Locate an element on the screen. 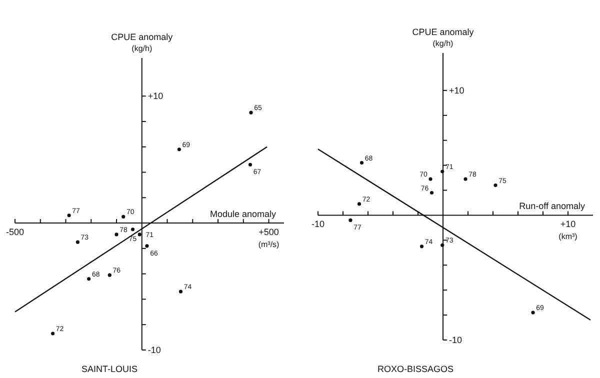  text: ROXO-BISSAGOS is located at coordinates (415, 369).